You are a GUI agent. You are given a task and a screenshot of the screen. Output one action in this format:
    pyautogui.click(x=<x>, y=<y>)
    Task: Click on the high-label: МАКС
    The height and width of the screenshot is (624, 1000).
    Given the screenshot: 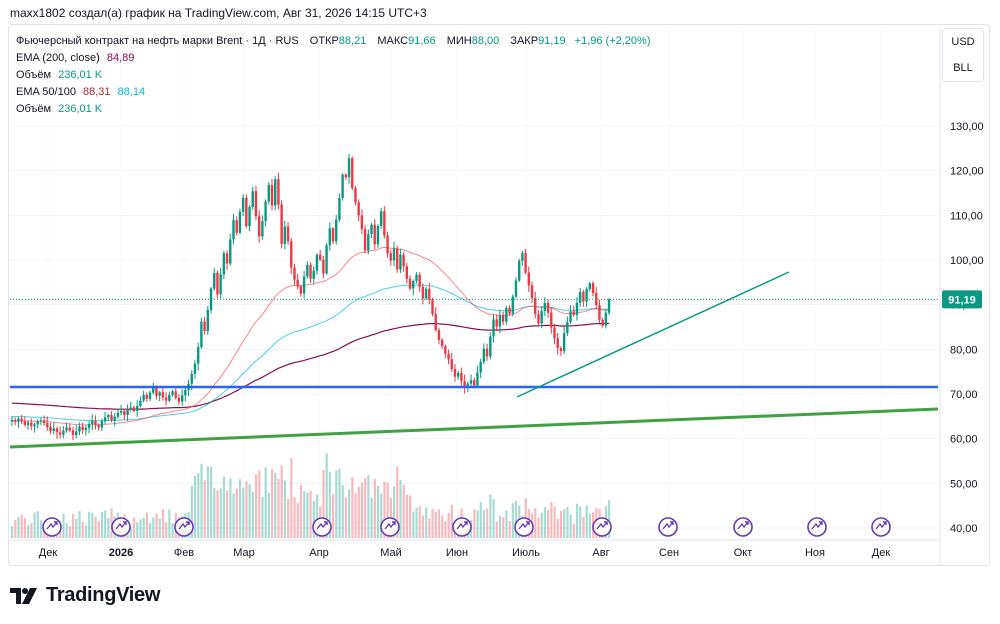 What is the action you would take?
    pyautogui.click(x=393, y=41)
    